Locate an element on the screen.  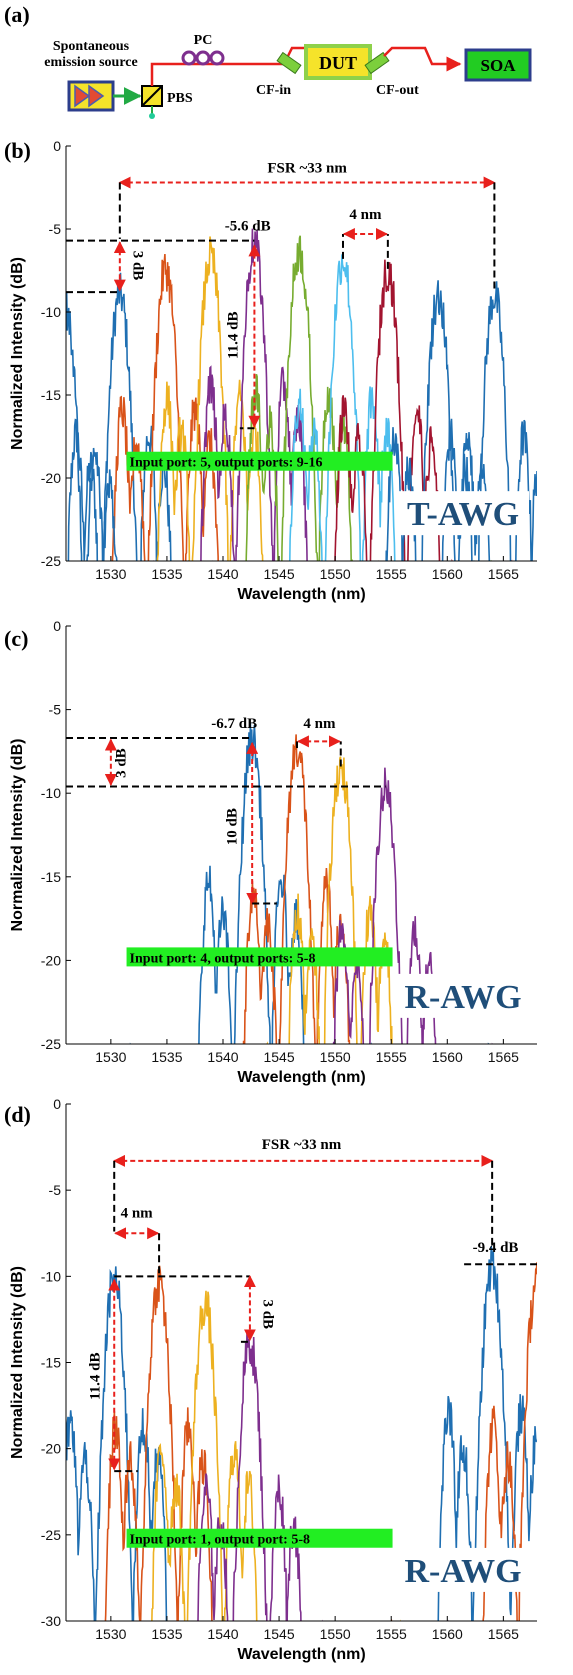
awg-badge: T-AWG is located at coordinates (463, 514).